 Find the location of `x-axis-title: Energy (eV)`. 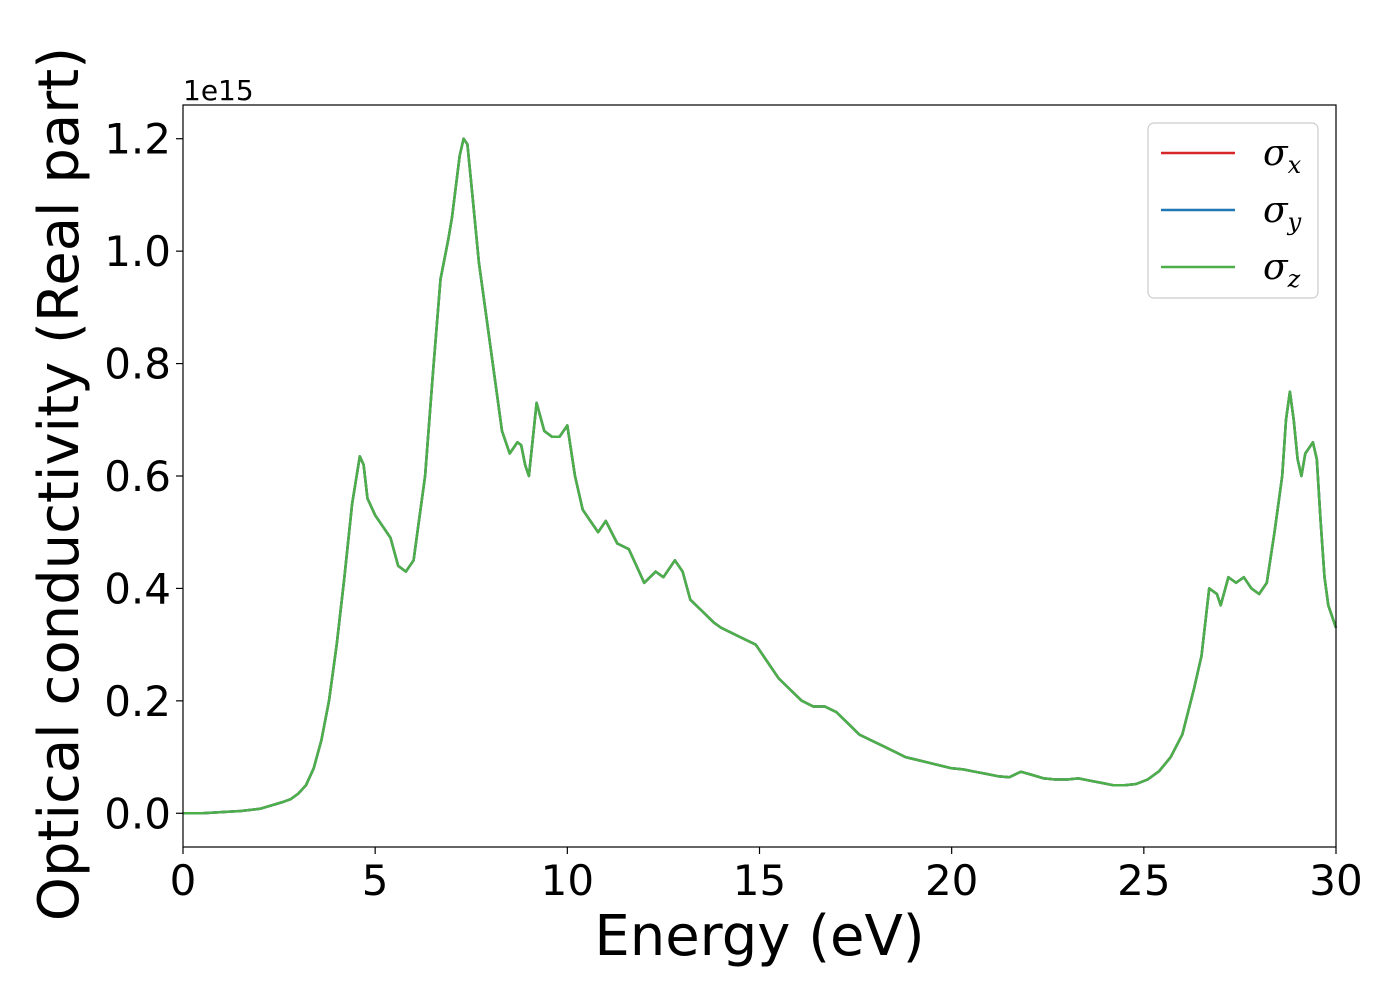

x-axis-title: Energy (eV) is located at coordinates (759, 936).